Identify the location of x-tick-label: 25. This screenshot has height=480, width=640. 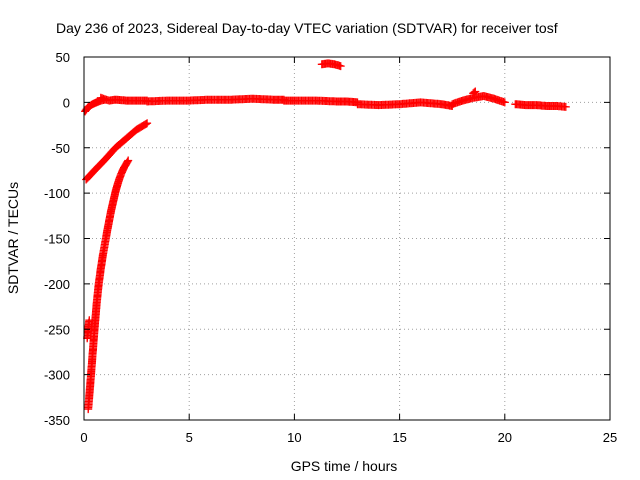
(610, 437).